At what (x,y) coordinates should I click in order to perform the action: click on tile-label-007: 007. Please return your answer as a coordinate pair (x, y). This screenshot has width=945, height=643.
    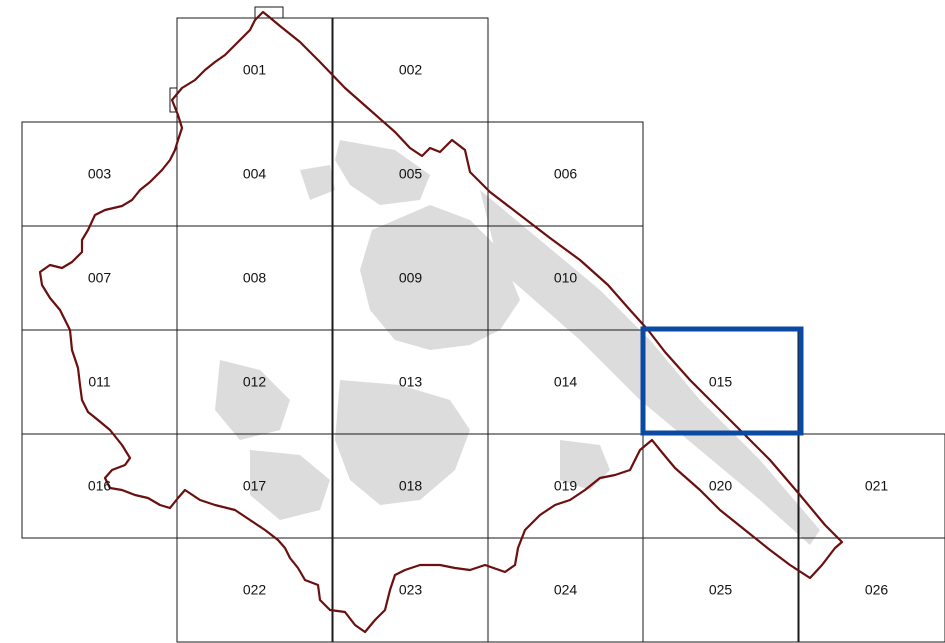
    Looking at the image, I should click on (100, 278).